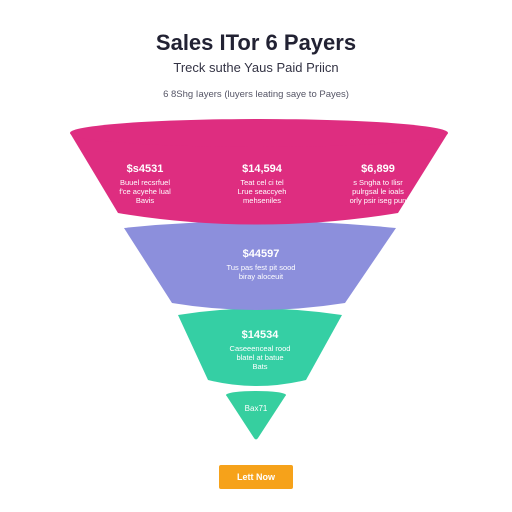 This screenshot has height=512, width=512. Describe the element at coordinates (378, 200) in the screenshot. I see `stage1-right-desc-3: orly psir iseg pun` at that location.